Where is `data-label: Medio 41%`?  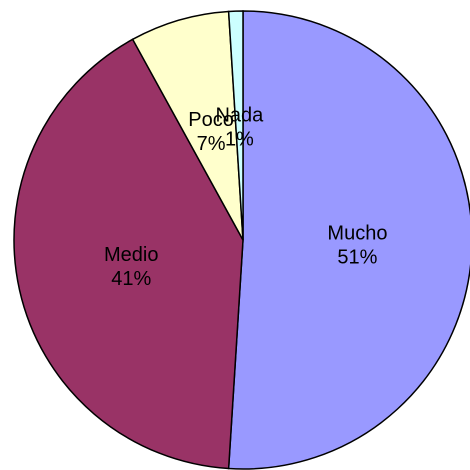 data-label: Medio 41% is located at coordinates (131, 267).